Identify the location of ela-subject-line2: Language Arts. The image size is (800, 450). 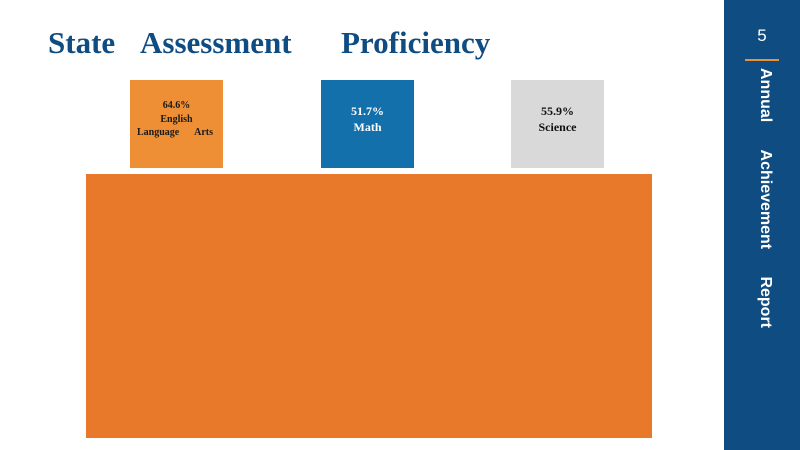
(176, 133).